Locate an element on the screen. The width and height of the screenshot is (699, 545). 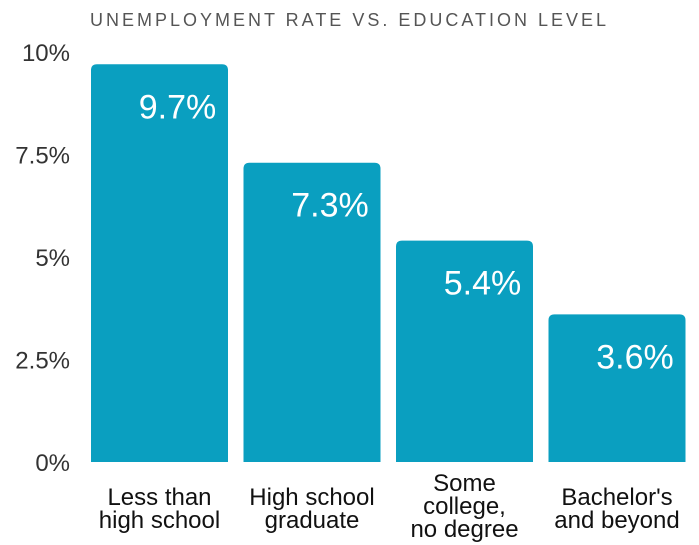
data-label: 9.7% is located at coordinates (178, 107).